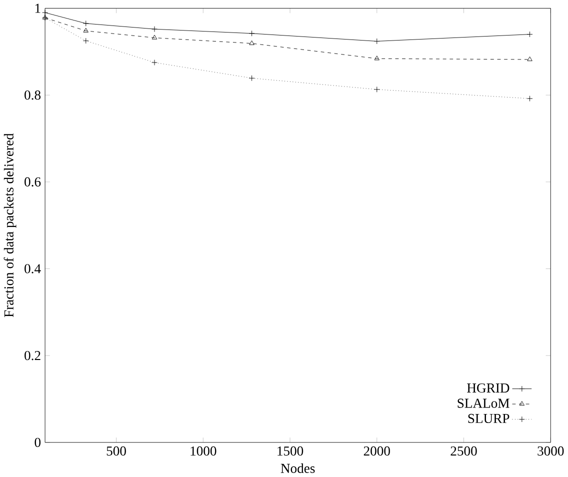 This screenshot has width=568, height=477. What do you see at coordinates (32, 355) in the screenshot?
I see `y-tick-label: 0.2` at bounding box center [32, 355].